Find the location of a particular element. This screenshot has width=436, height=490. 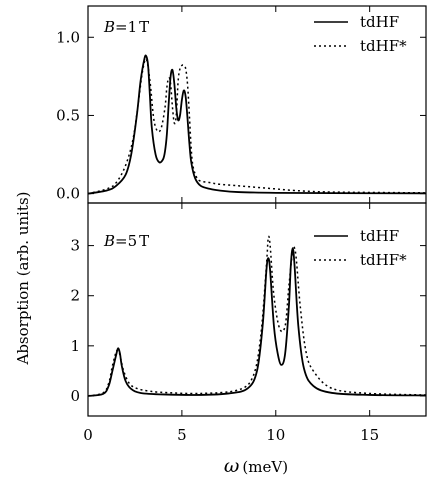

x-axis-label: ω (meV) is located at coordinates (256, 466).